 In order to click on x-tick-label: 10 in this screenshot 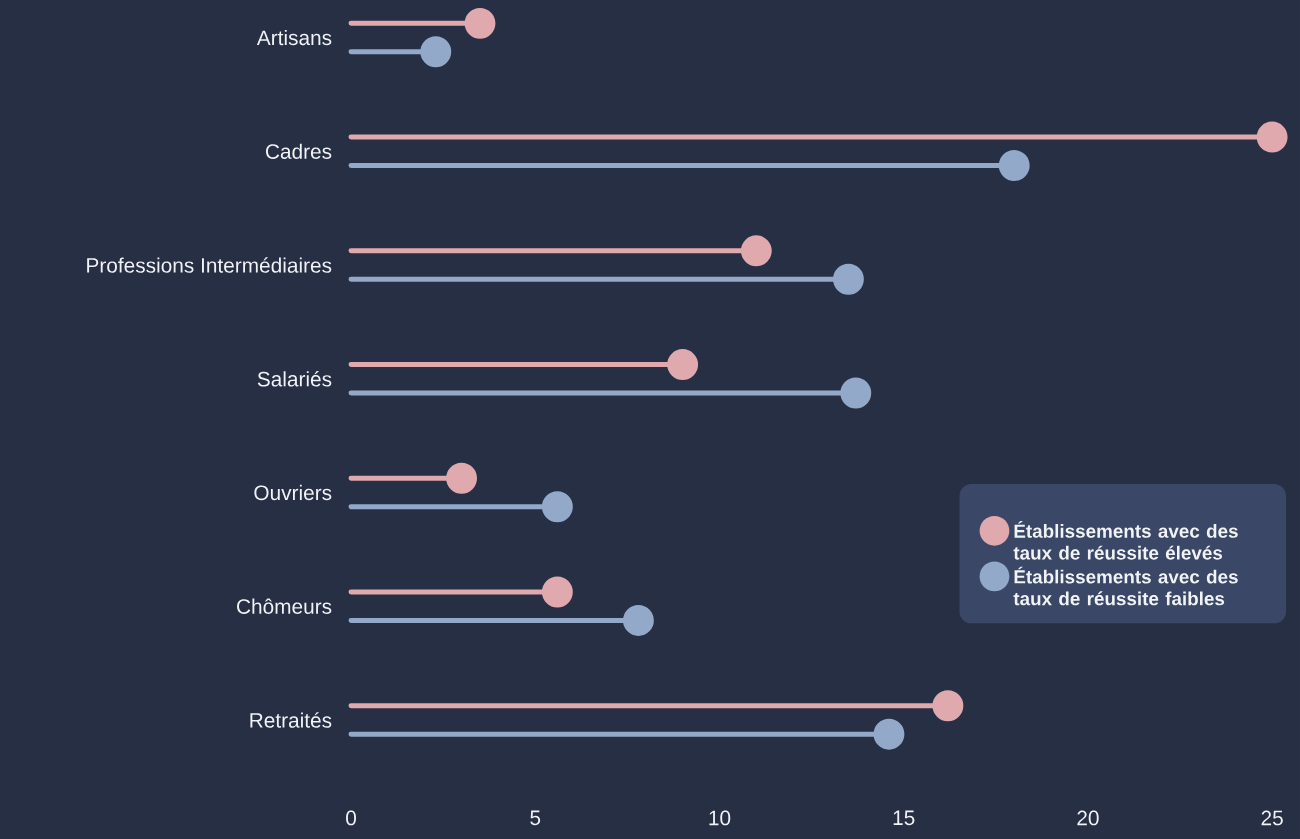, I will do `click(720, 818)`.